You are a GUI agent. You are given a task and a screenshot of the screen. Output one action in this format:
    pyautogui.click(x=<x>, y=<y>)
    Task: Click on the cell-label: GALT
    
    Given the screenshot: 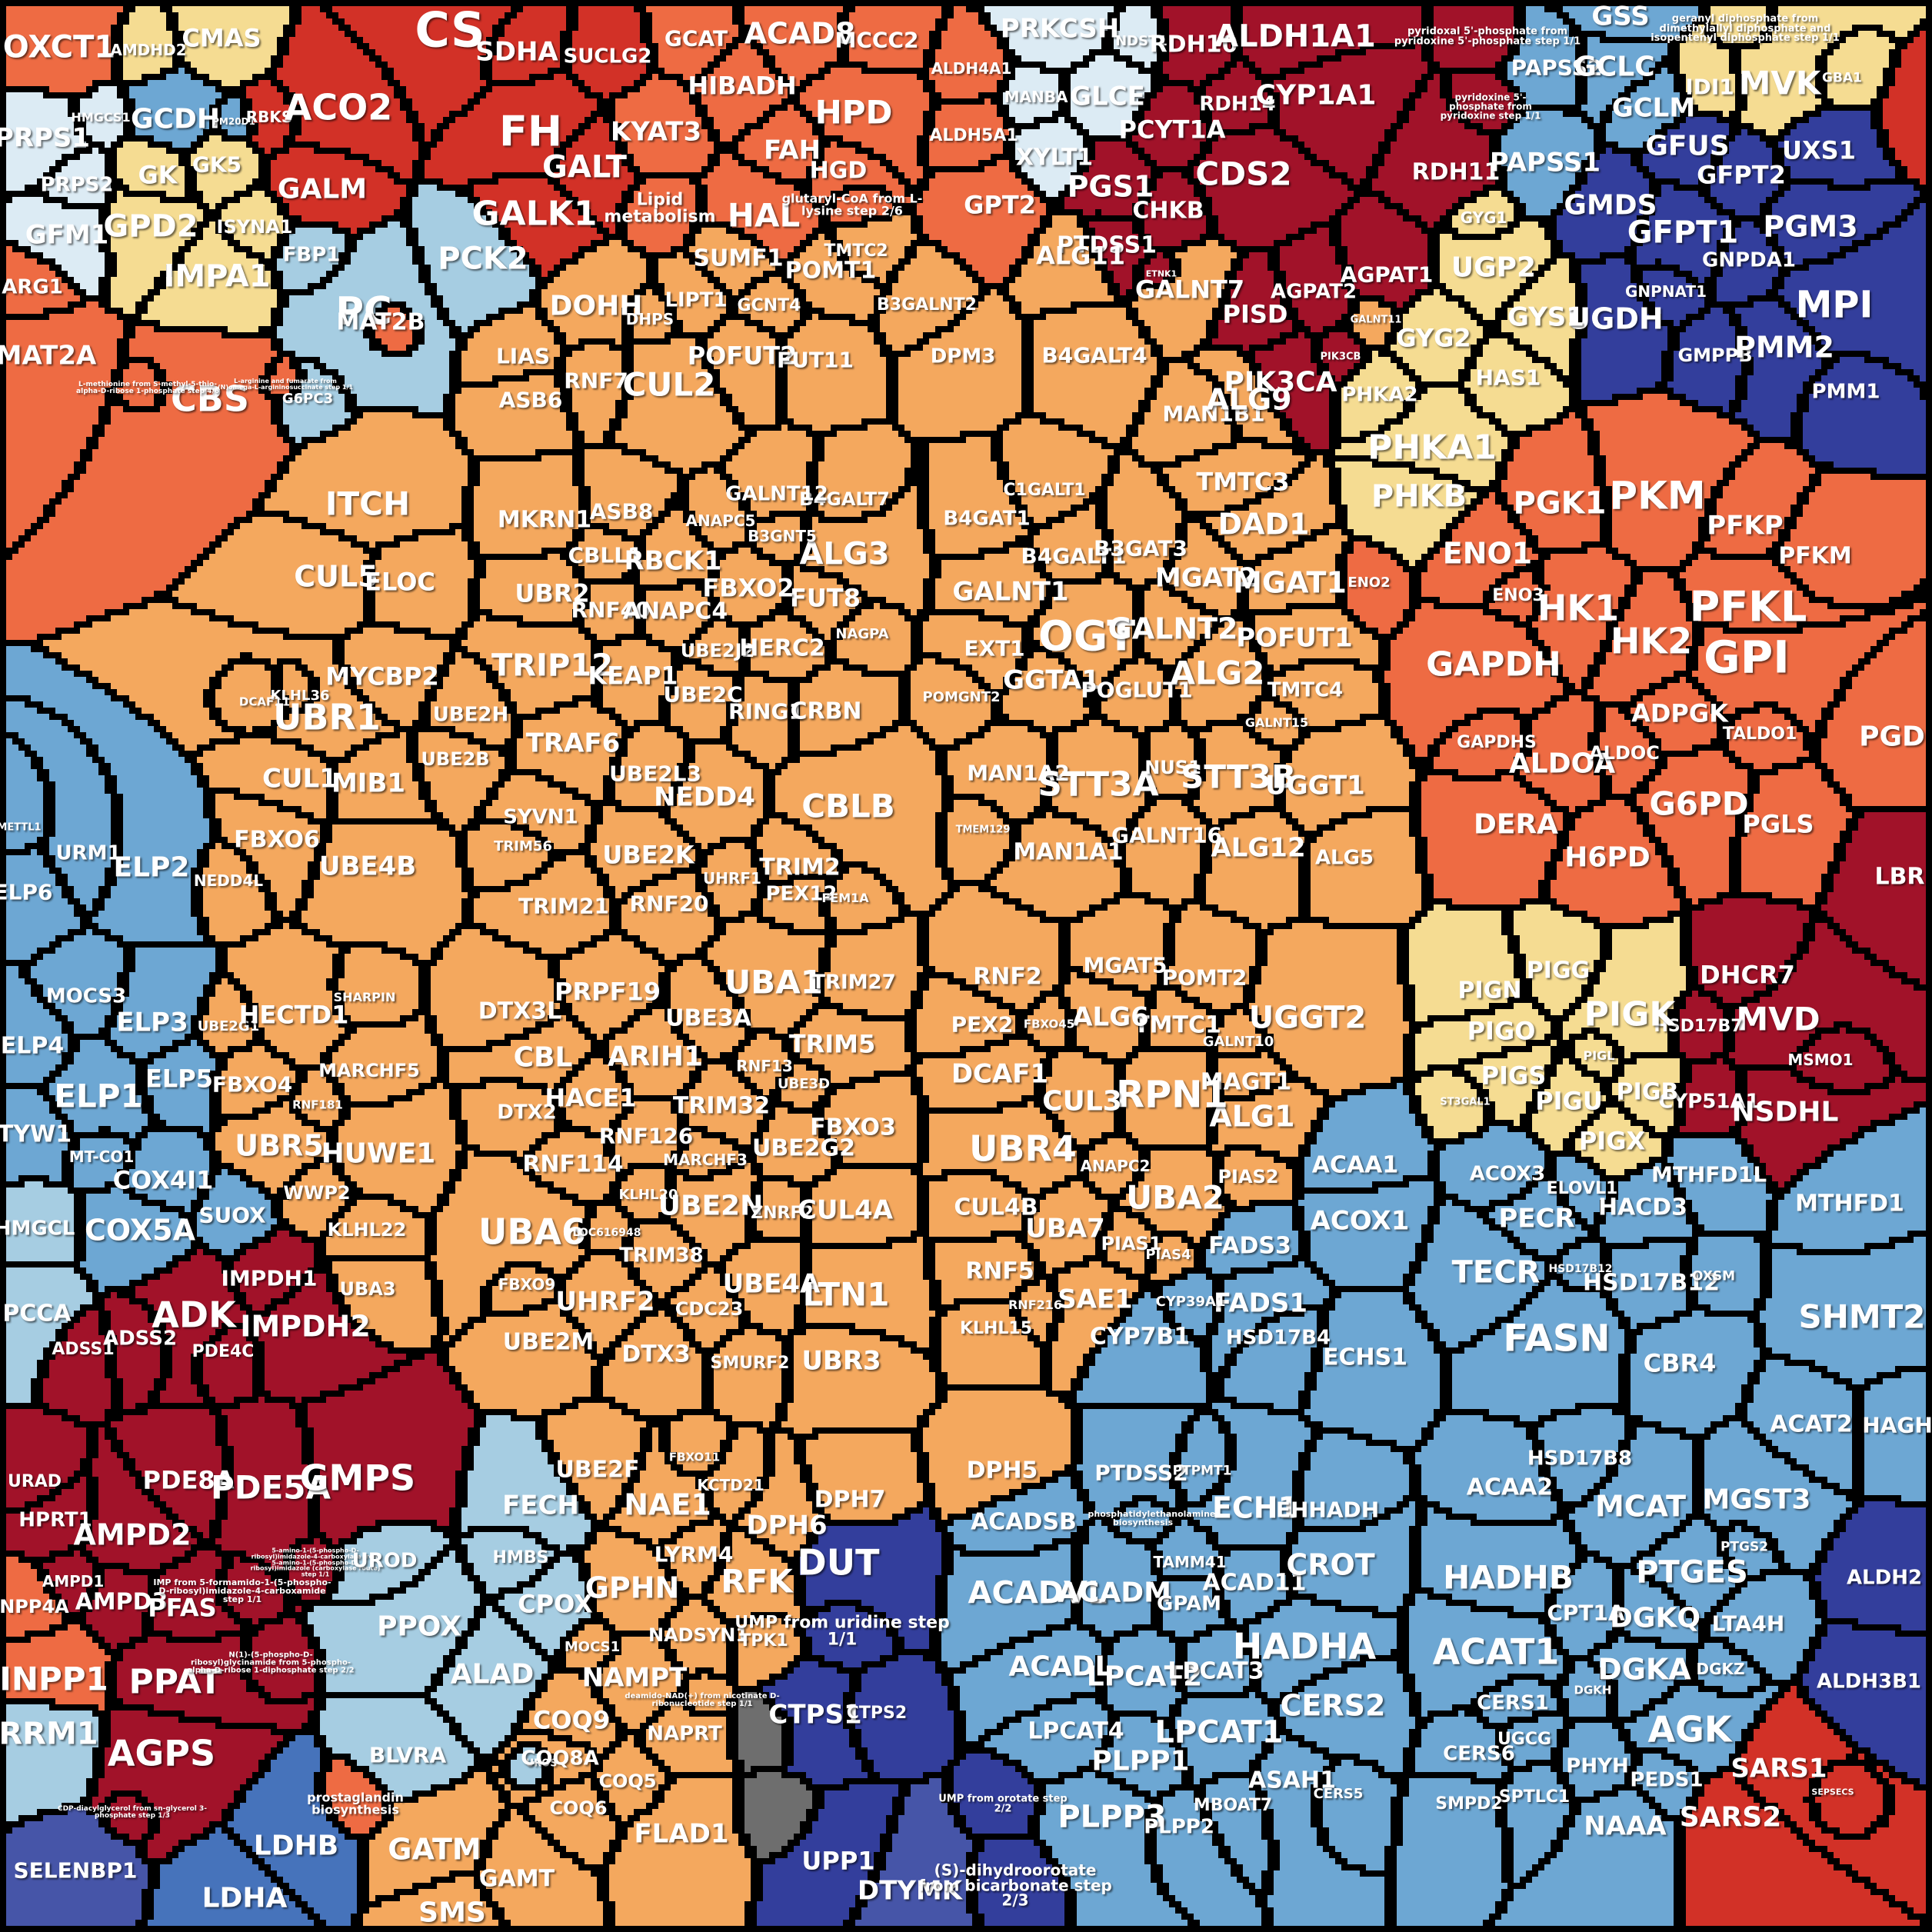 What is the action you would take?
    pyautogui.click(x=584, y=167)
    